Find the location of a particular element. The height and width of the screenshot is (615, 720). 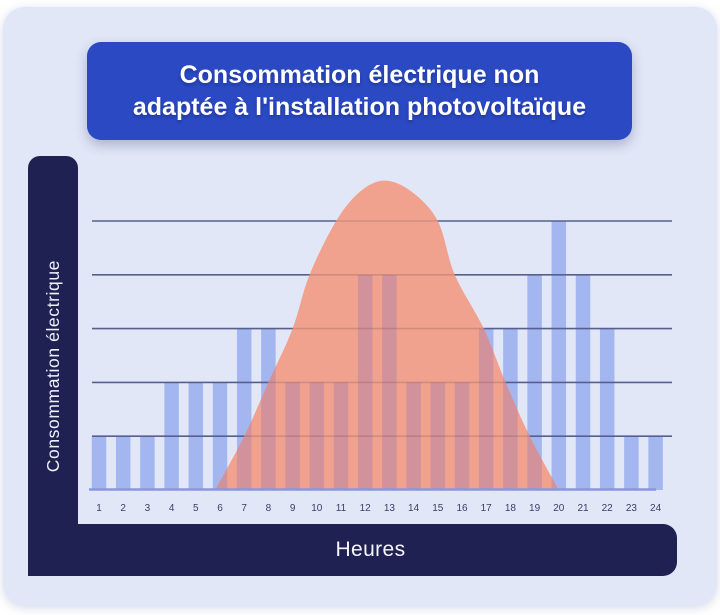

x-tick-label: 7 is located at coordinates (244, 508).